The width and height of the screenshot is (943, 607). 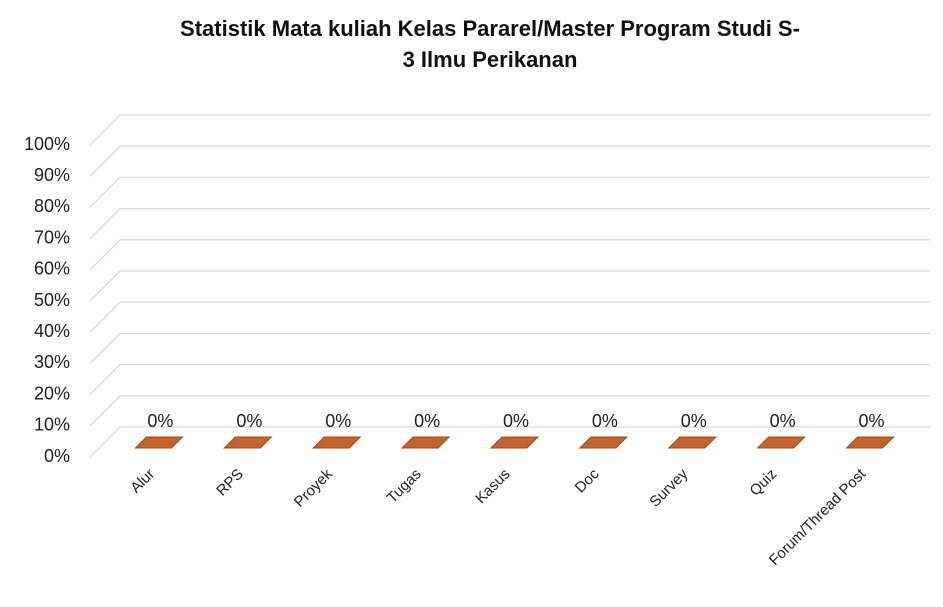 What do you see at coordinates (52, 425) in the screenshot?
I see `y-tick-label: 10%` at bounding box center [52, 425].